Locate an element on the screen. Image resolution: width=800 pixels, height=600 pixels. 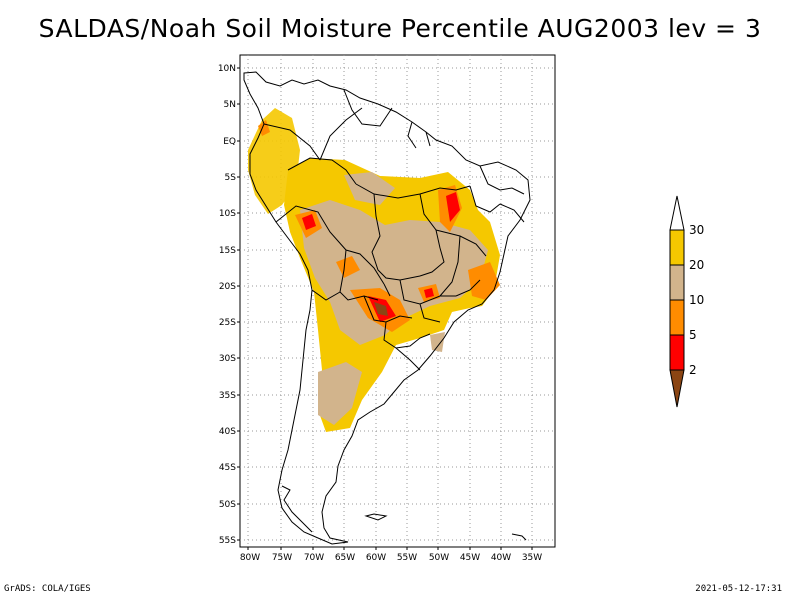
color-bar-bottom-arrow is located at coordinates (677, 388).